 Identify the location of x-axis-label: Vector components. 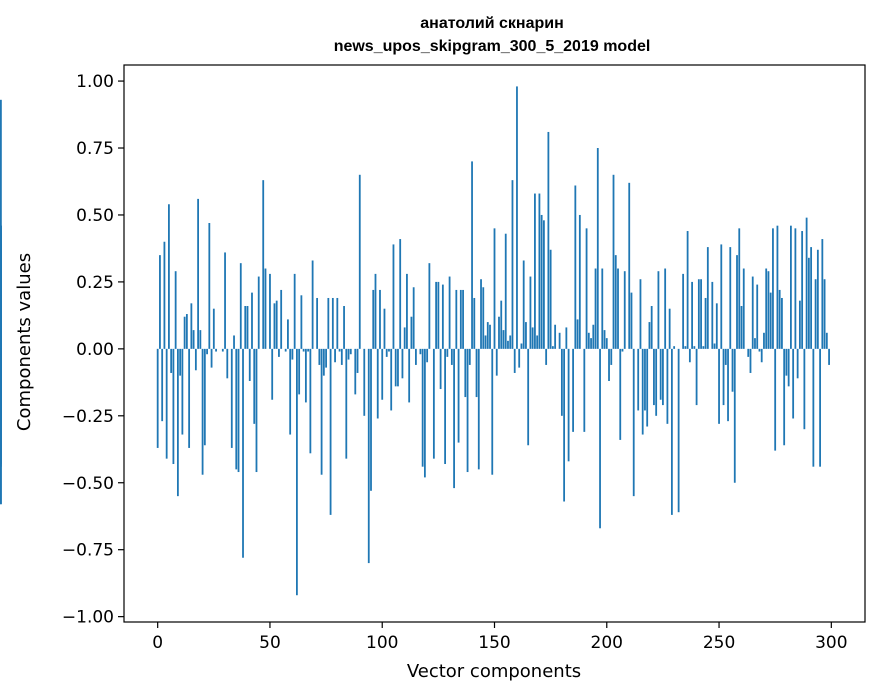
(494, 671).